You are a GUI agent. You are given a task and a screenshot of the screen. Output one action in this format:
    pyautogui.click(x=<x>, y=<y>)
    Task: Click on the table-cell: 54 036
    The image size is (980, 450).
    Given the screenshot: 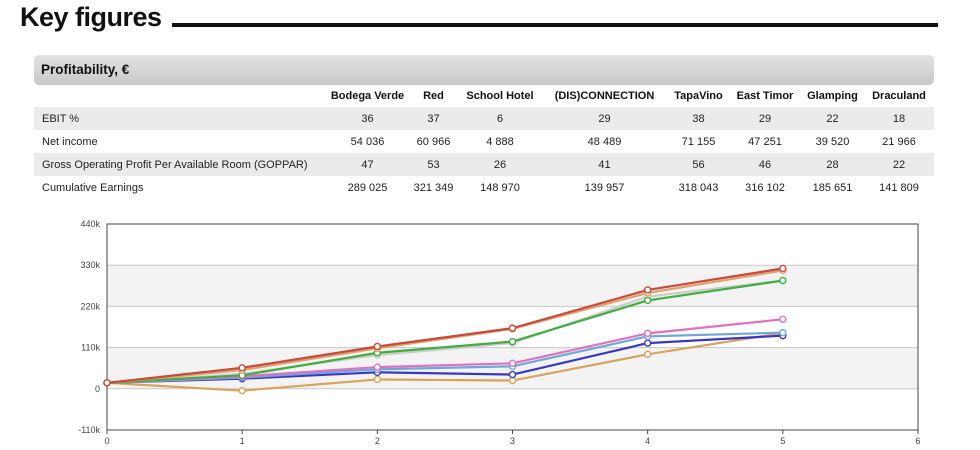 What is the action you would take?
    pyautogui.click(x=367, y=141)
    